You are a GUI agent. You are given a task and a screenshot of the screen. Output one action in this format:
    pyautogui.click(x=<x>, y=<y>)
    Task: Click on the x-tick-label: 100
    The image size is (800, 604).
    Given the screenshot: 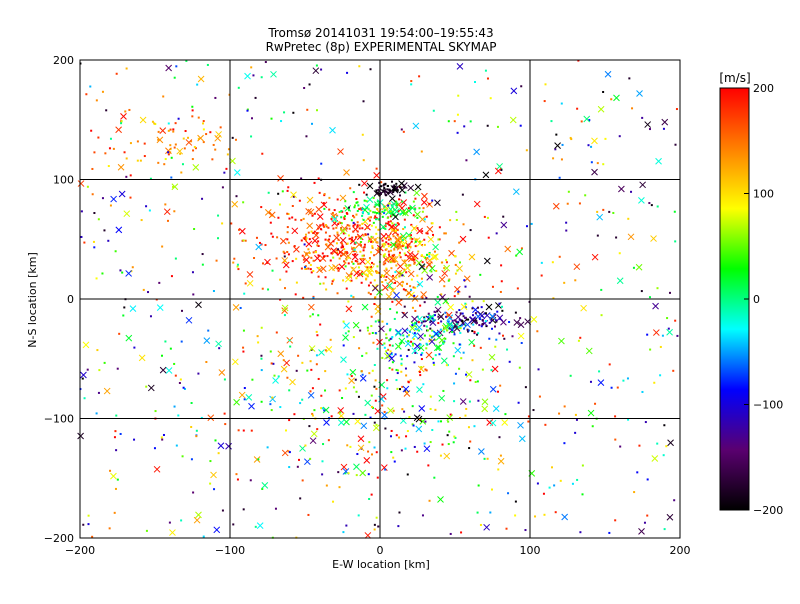 What is the action you would take?
    pyautogui.click(x=530, y=550)
    